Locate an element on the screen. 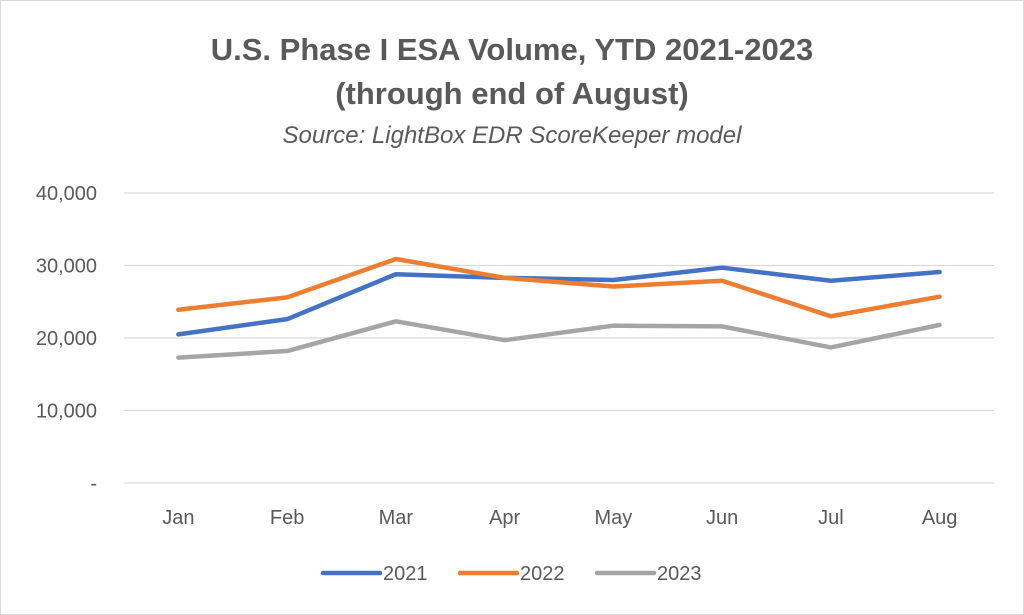 The height and width of the screenshot is (615, 1024). legend-label: 2022 is located at coordinates (542, 574).